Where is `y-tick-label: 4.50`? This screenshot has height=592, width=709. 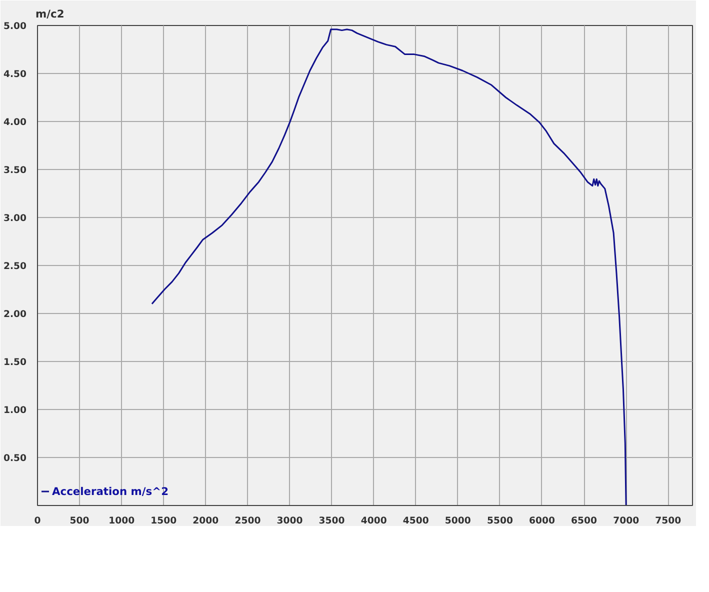 y-tick-label: 4.50 is located at coordinates (15, 74).